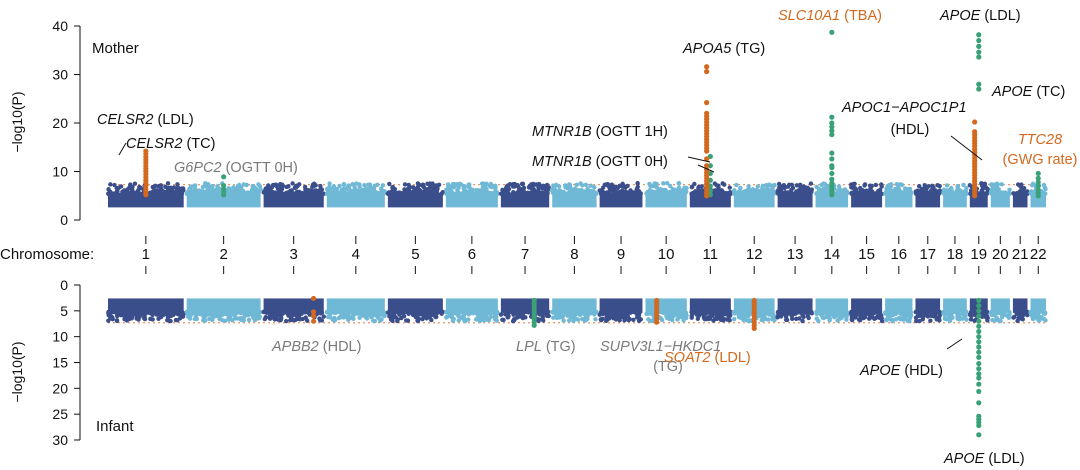 The width and height of the screenshot is (1080, 470). Describe the element at coordinates (666, 254) in the screenshot. I see `chromosome-label-10: 10` at that location.